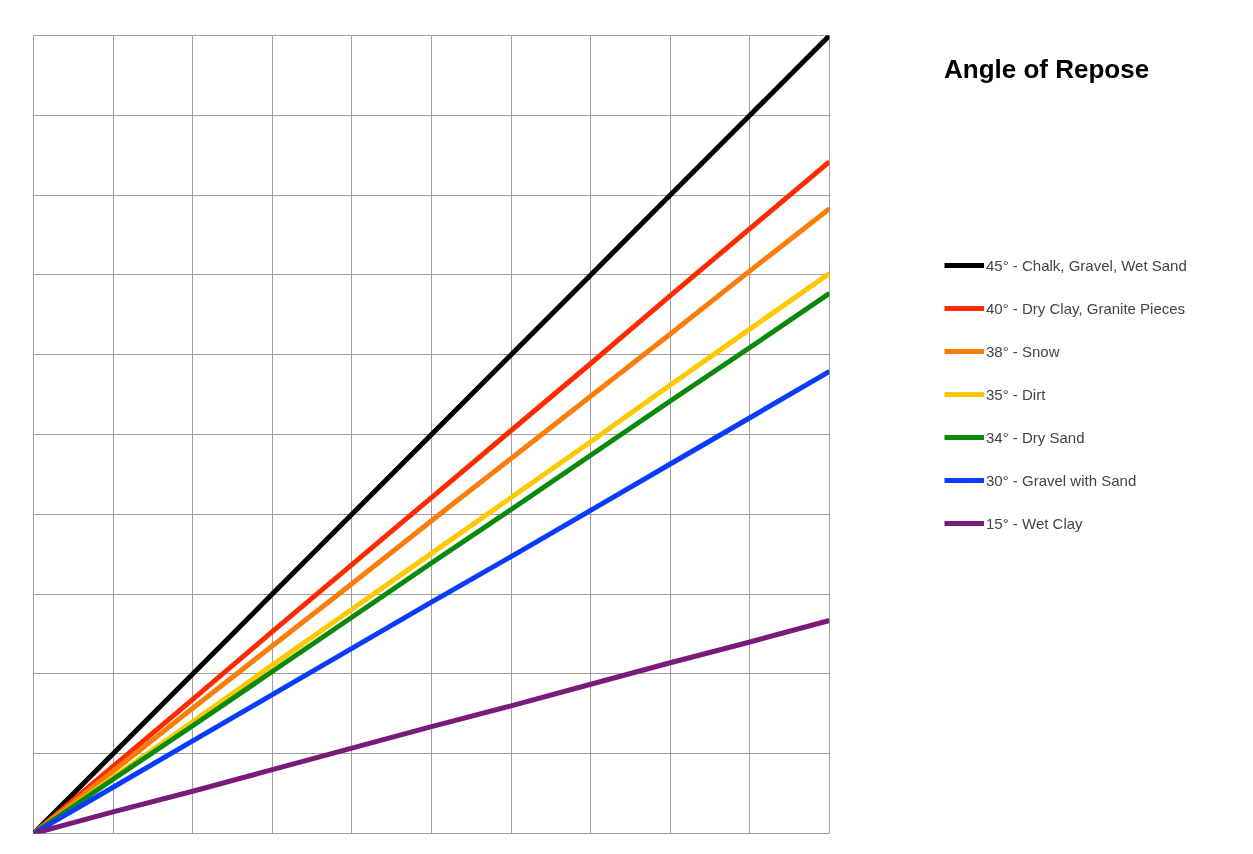 Image resolution: width=1253 pixels, height=854 pixels. Describe the element at coordinates (1047, 69) in the screenshot. I see `text: Angle of Repose` at that location.